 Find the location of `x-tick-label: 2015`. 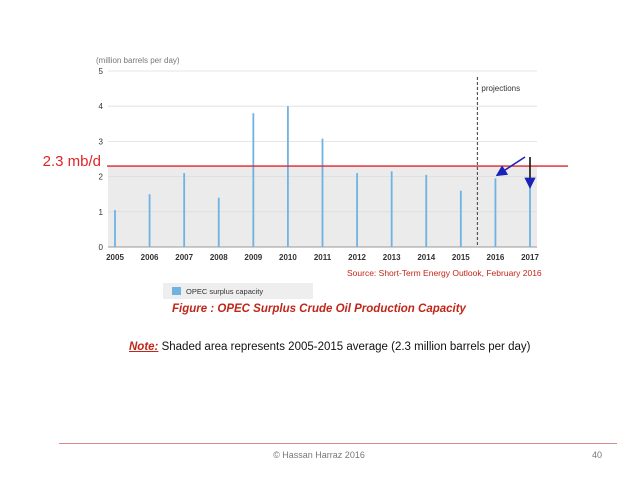

x-tick-label: 2015 is located at coordinates (461, 257).